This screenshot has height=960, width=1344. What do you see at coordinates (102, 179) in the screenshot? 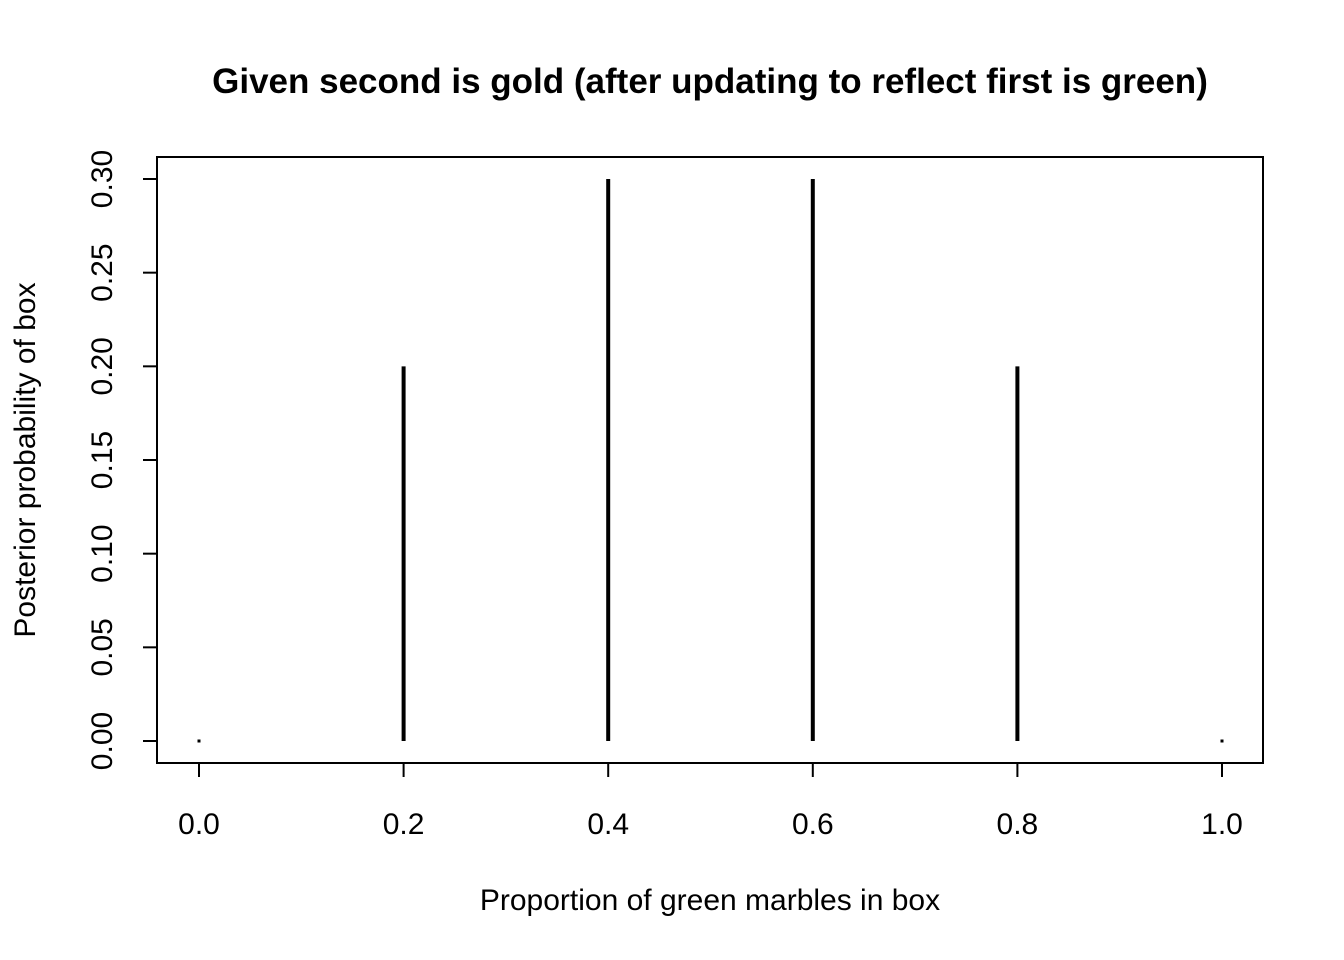
I see `y-tick-label: 0.30` at bounding box center [102, 179].